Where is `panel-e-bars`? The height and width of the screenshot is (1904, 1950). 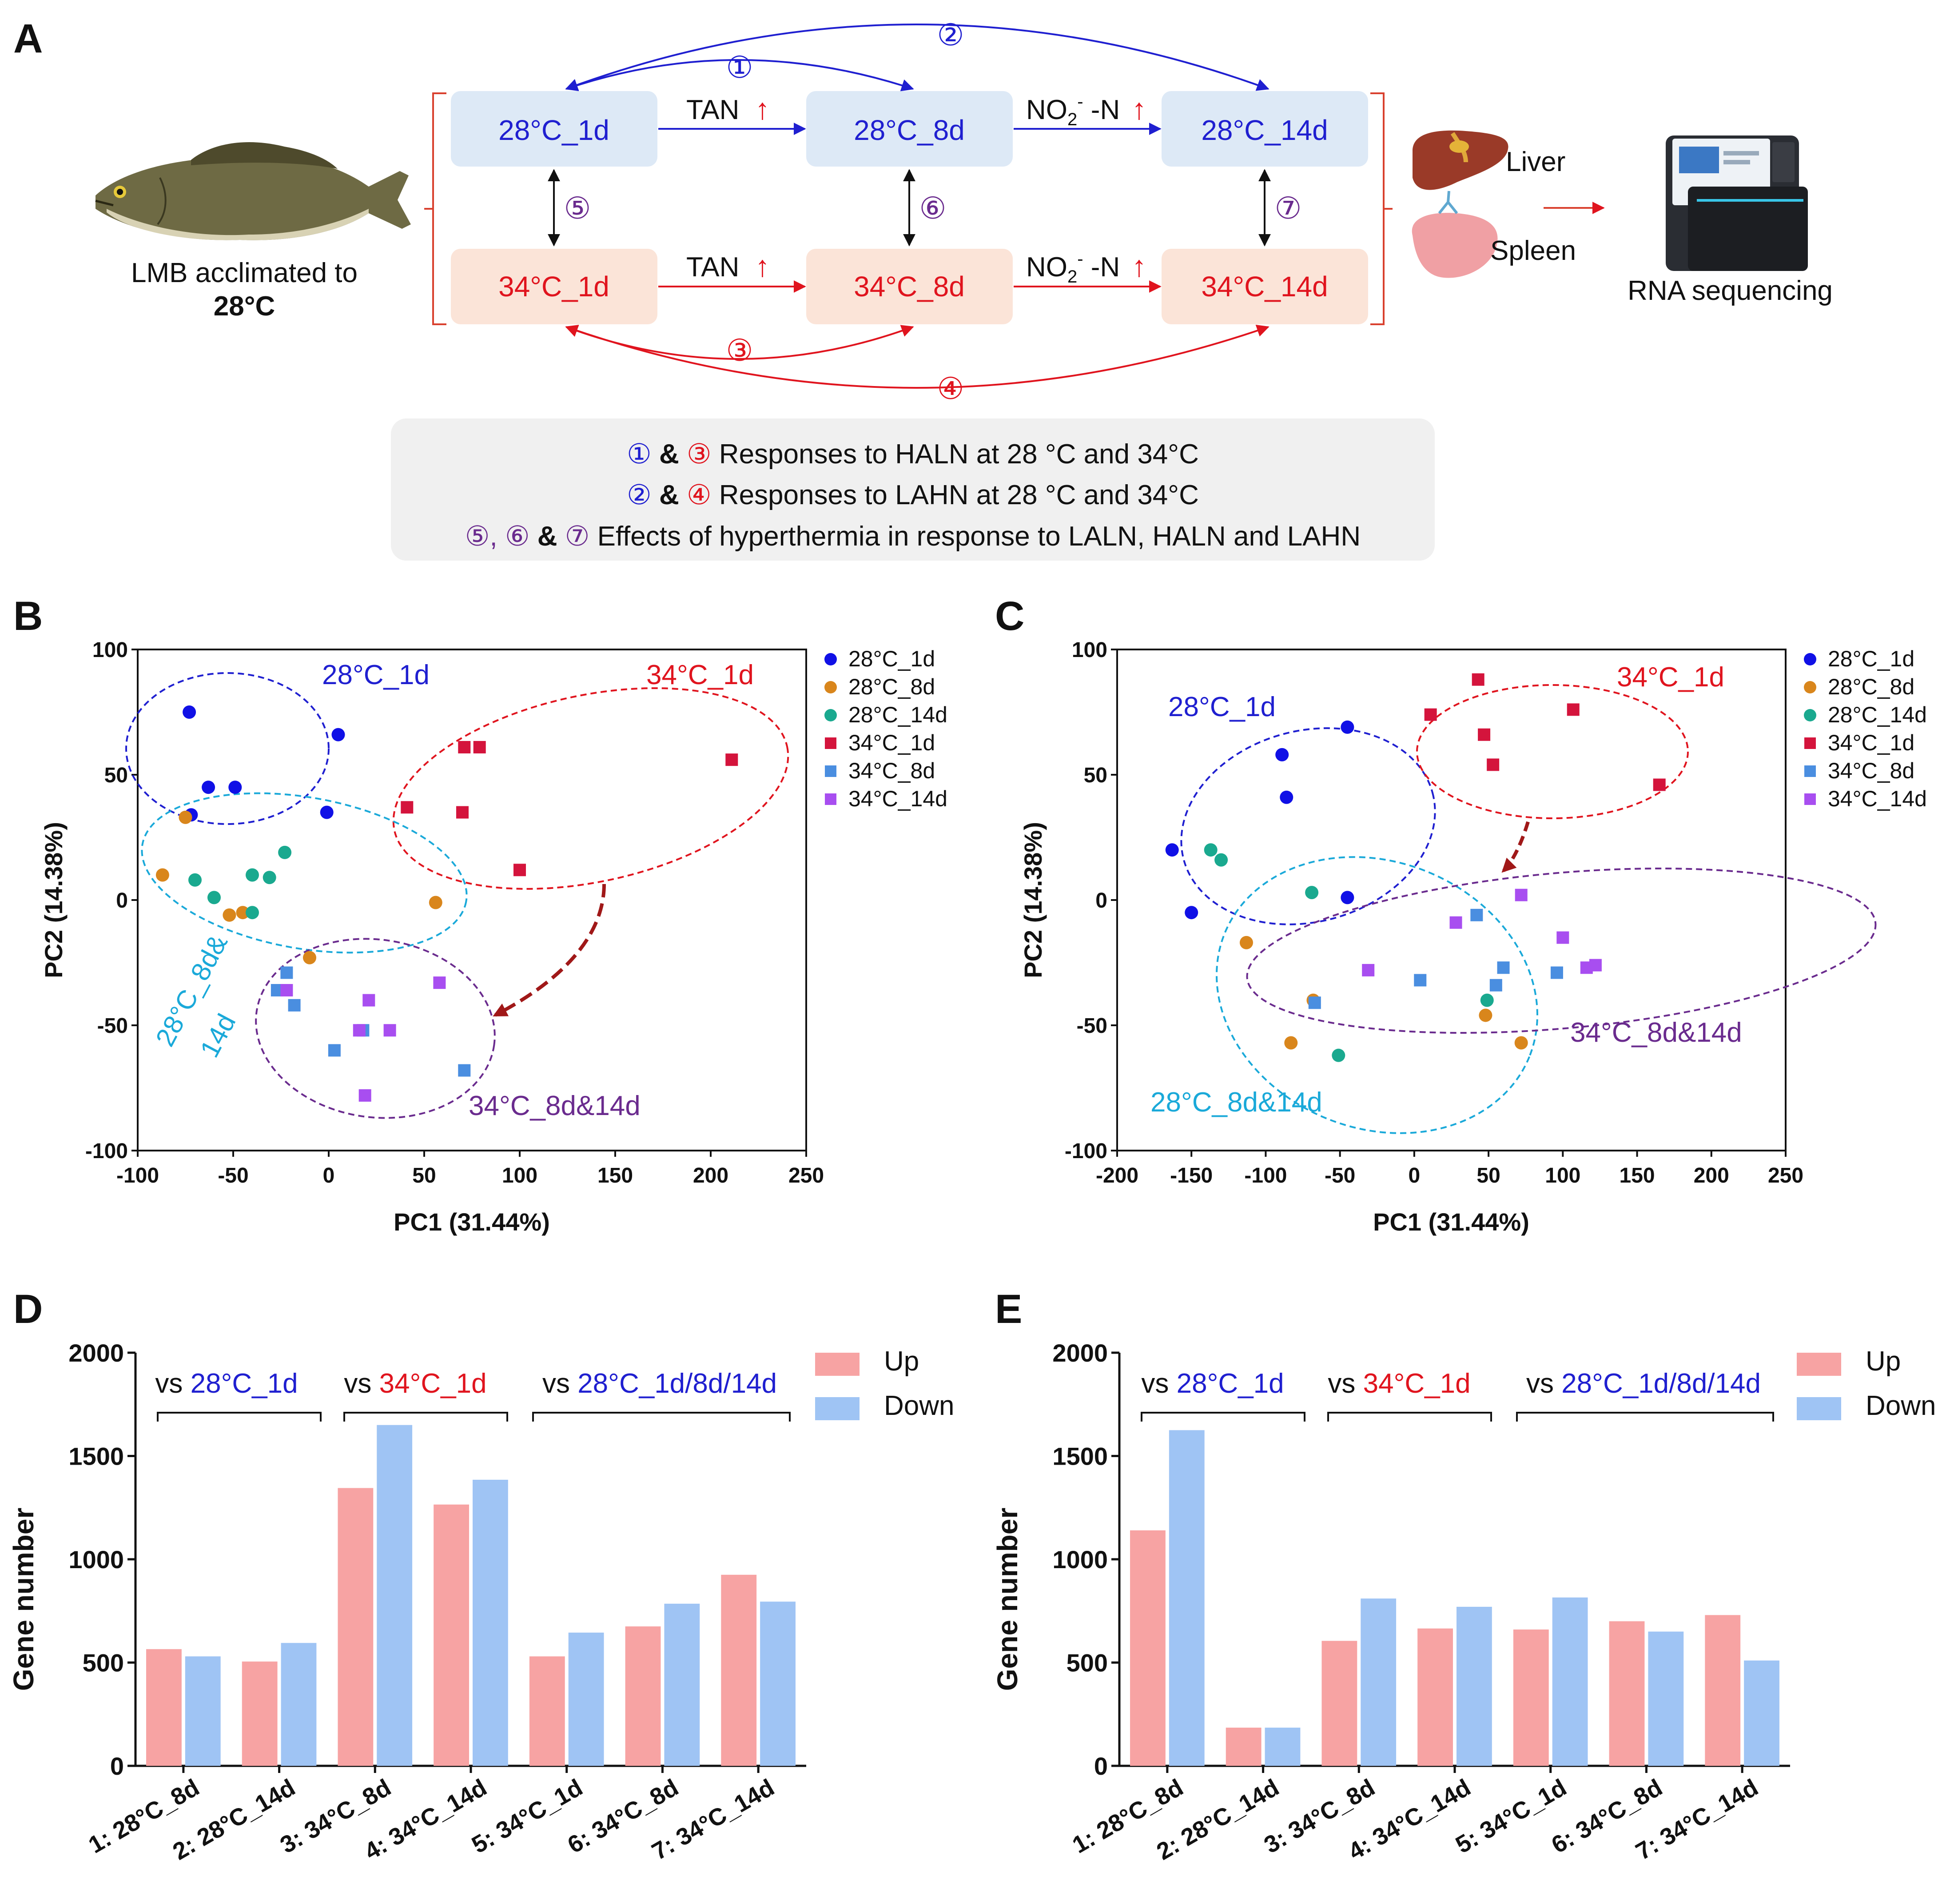 panel-e-bars is located at coordinates (1454, 1598).